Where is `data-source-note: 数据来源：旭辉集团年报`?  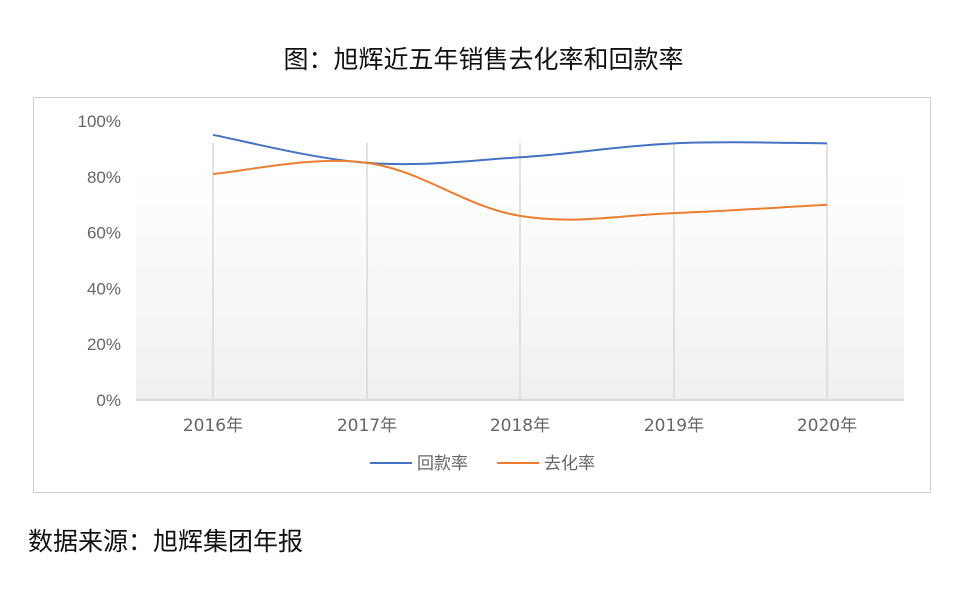 data-source-note: 数据来源：旭辉集团年报 is located at coordinates (166, 541).